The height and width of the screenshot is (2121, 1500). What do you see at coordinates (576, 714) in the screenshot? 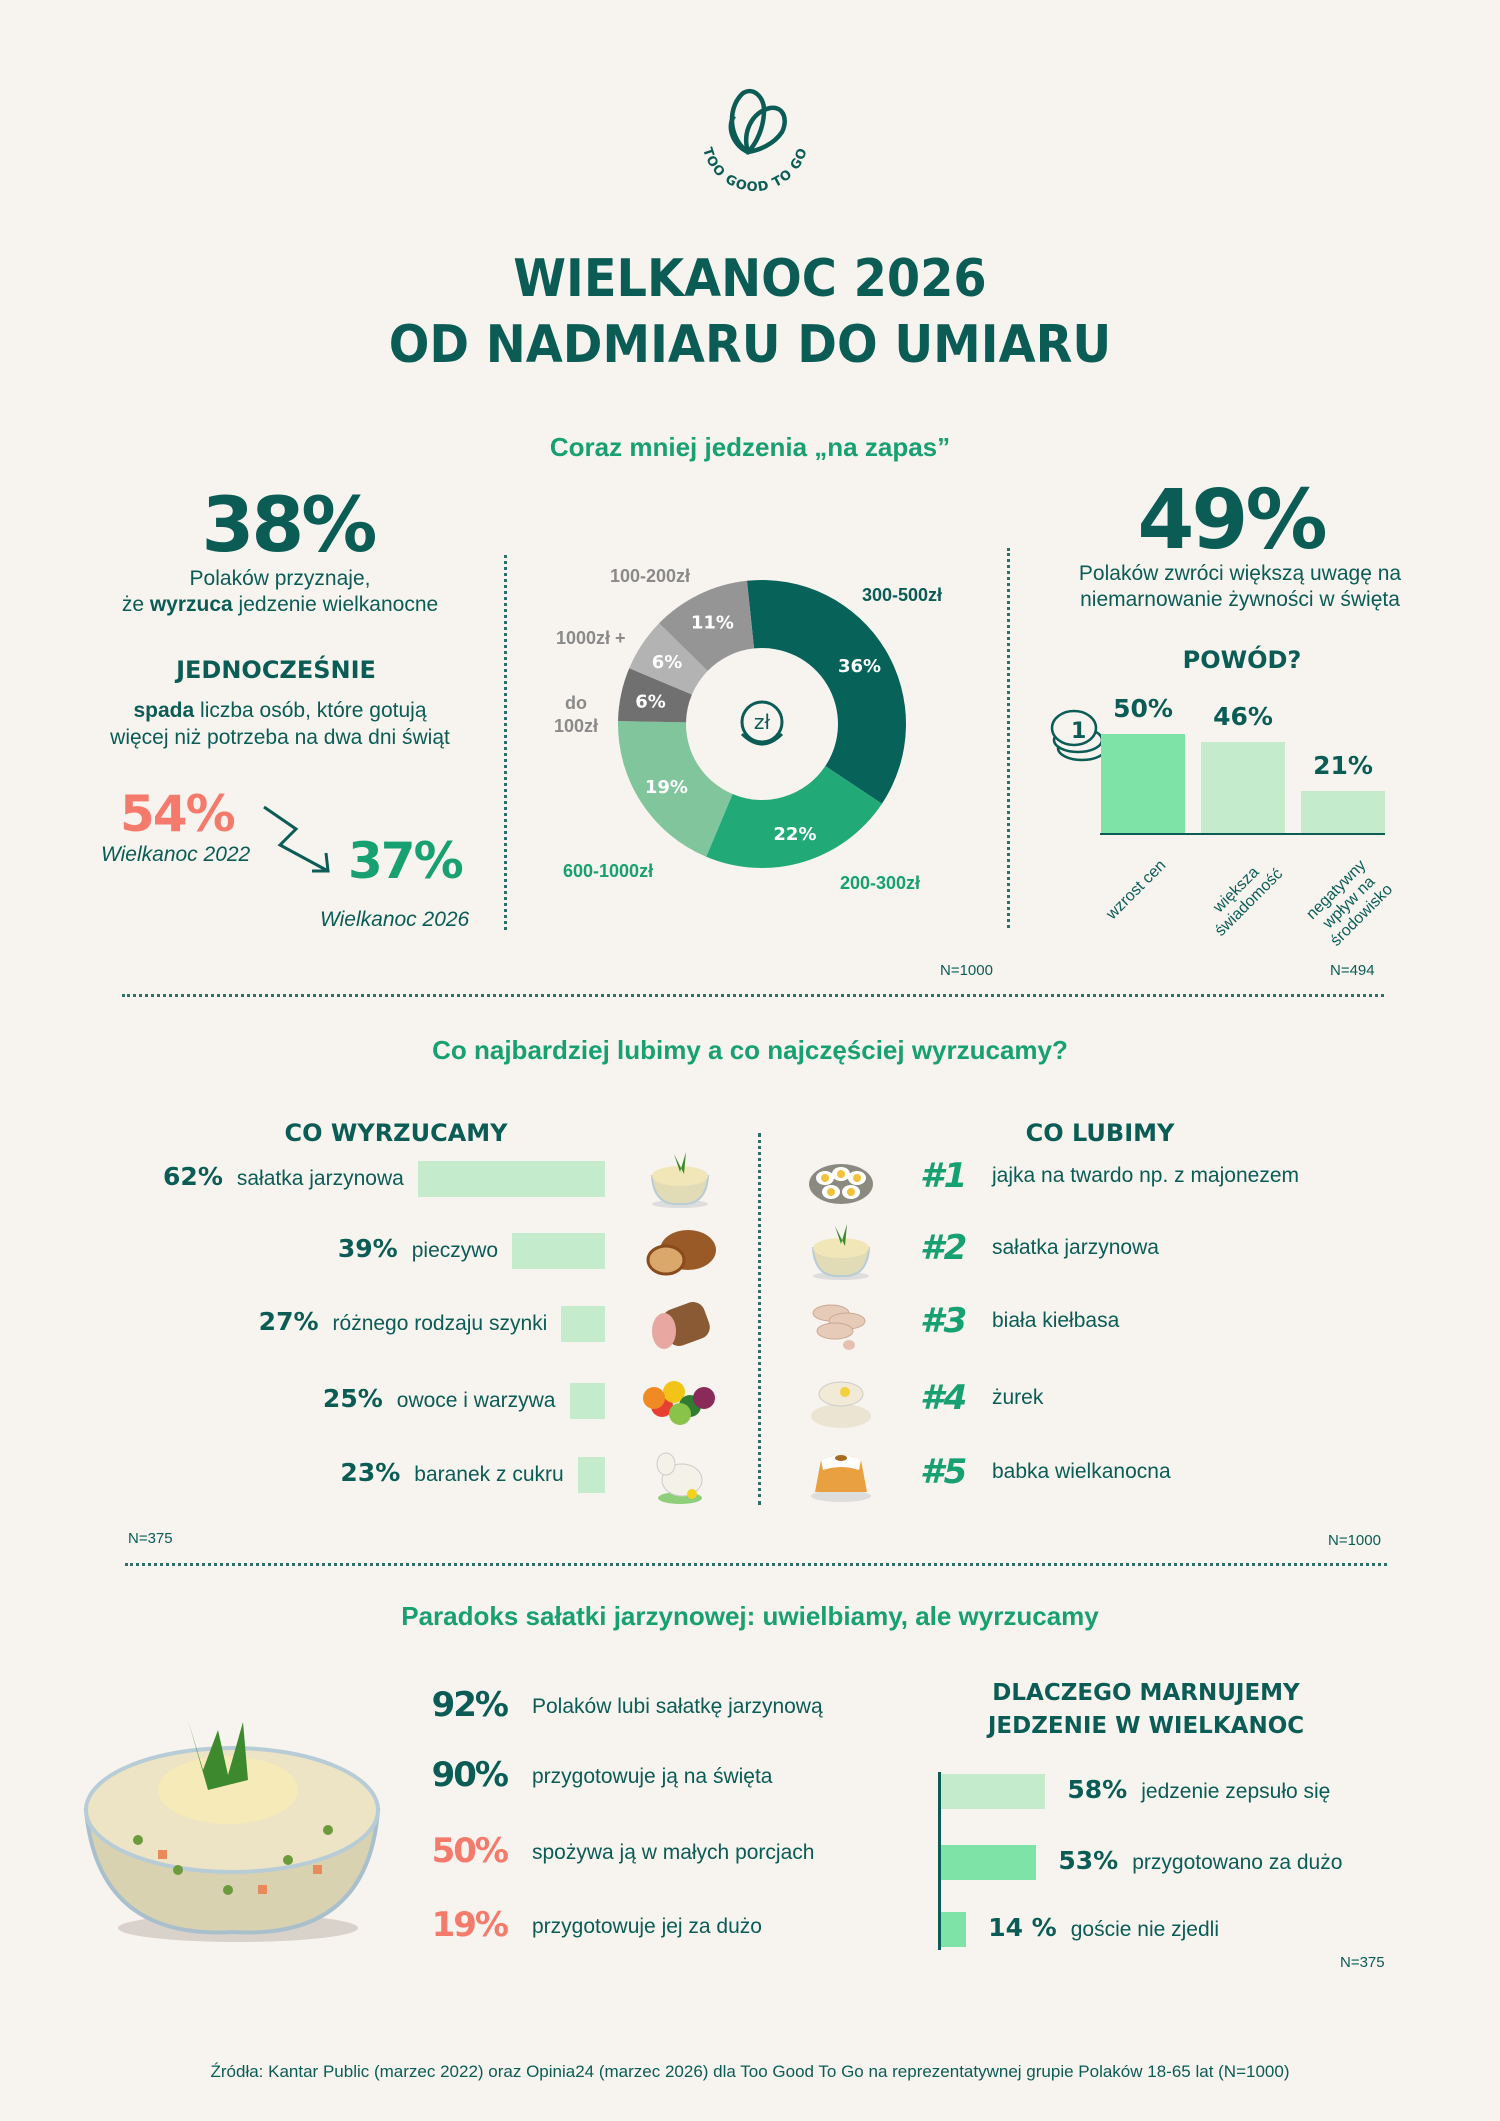
I see `donut-label-do-100: do 100zł` at bounding box center [576, 714].